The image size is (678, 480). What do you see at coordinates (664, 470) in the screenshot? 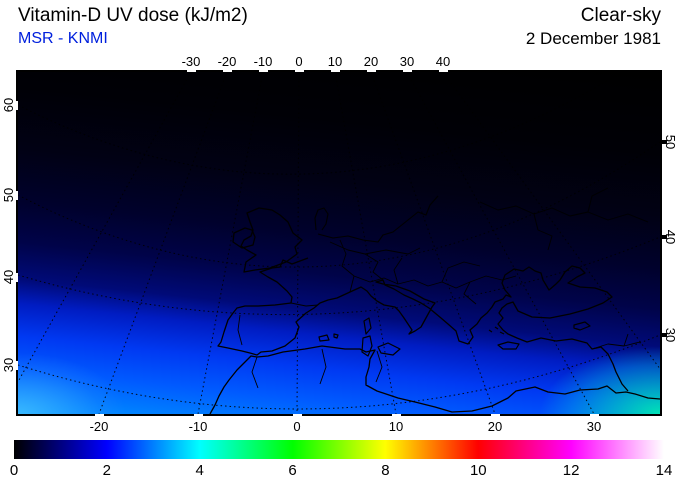
I see `colorbar-tick-label: 14` at bounding box center [664, 470].